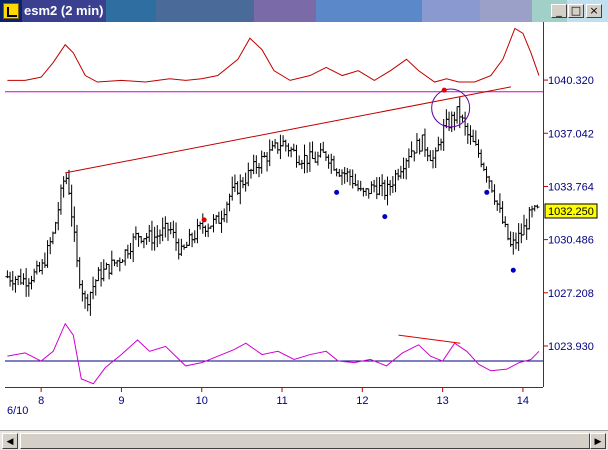 Image resolution: width=608 pixels, height=450 pixels. I want to click on date-label: 6/10, so click(17, 411).